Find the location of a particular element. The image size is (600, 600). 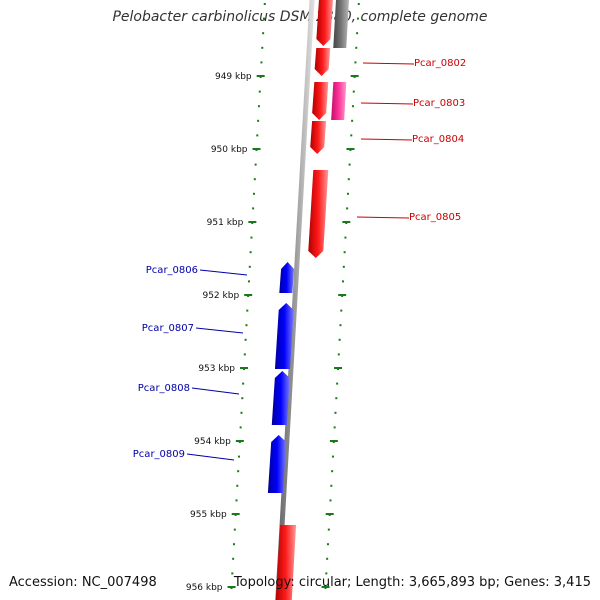

forward-gene-partial is located at coordinates (324, 23).